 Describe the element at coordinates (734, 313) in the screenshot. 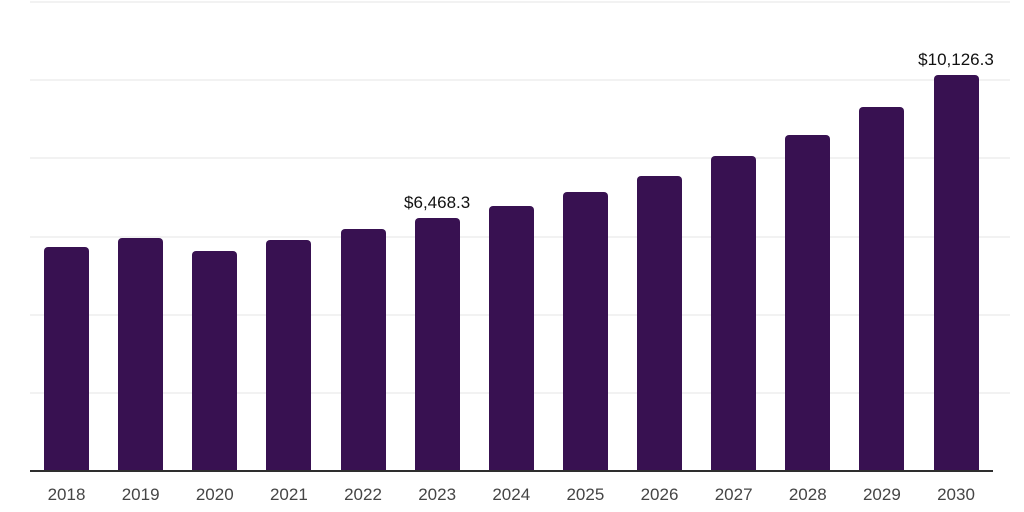

I see `bar-2027` at that location.